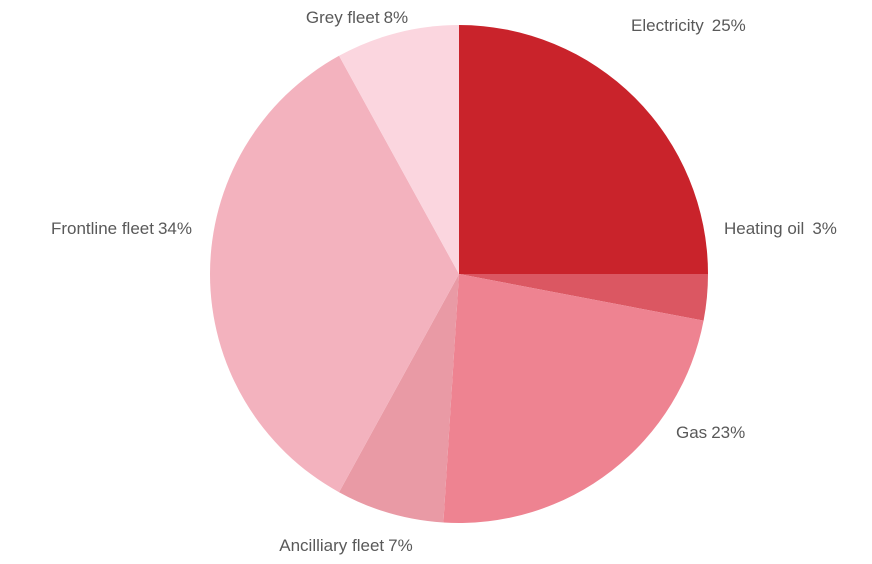 The height and width of the screenshot is (564, 872). Describe the element at coordinates (728, 432) in the screenshot. I see `value-label: 23%` at that location.